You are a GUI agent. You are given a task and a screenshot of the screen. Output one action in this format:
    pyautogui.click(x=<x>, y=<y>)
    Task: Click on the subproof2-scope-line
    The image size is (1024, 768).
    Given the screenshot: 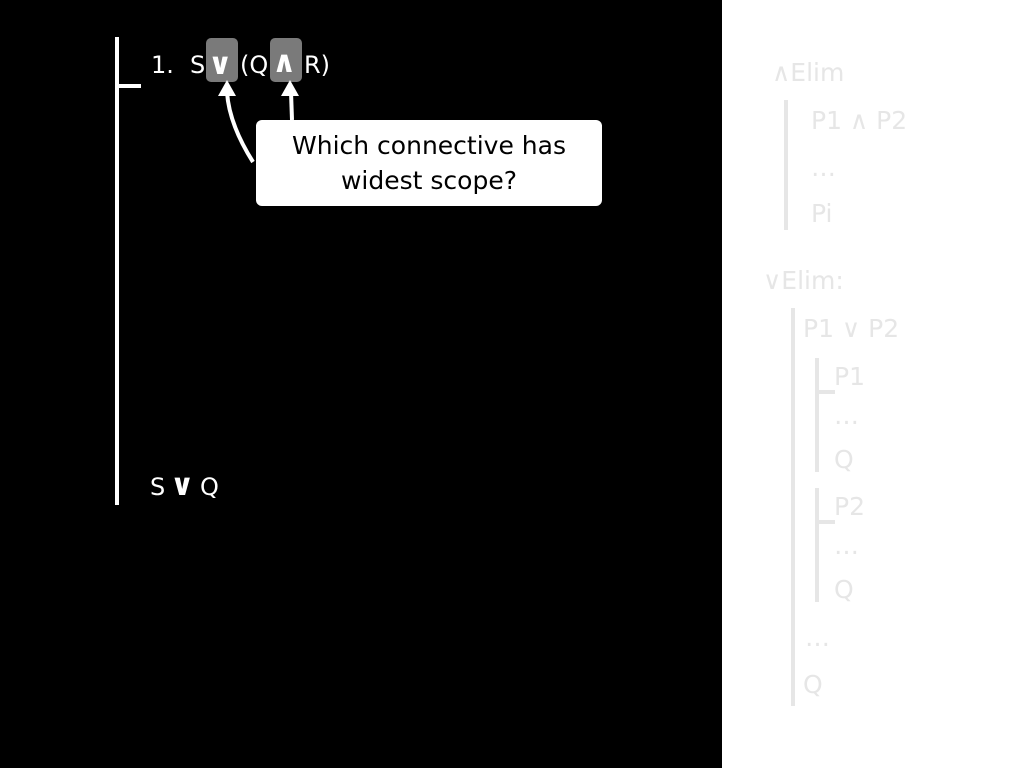 What is the action you would take?
    pyautogui.click(x=817, y=545)
    